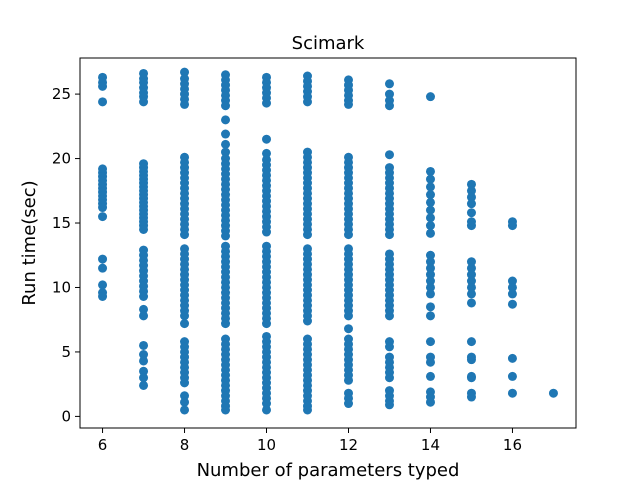  I want to click on x-tick-label: 16, so click(512, 445).